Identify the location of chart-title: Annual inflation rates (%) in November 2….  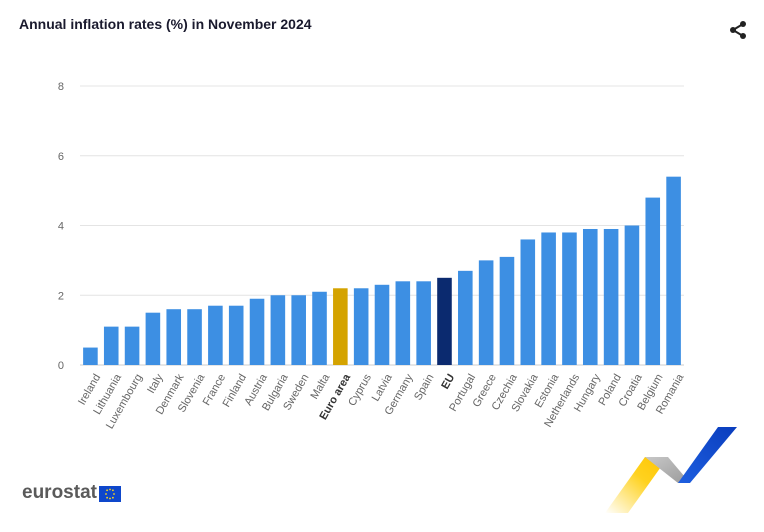
(165, 24).